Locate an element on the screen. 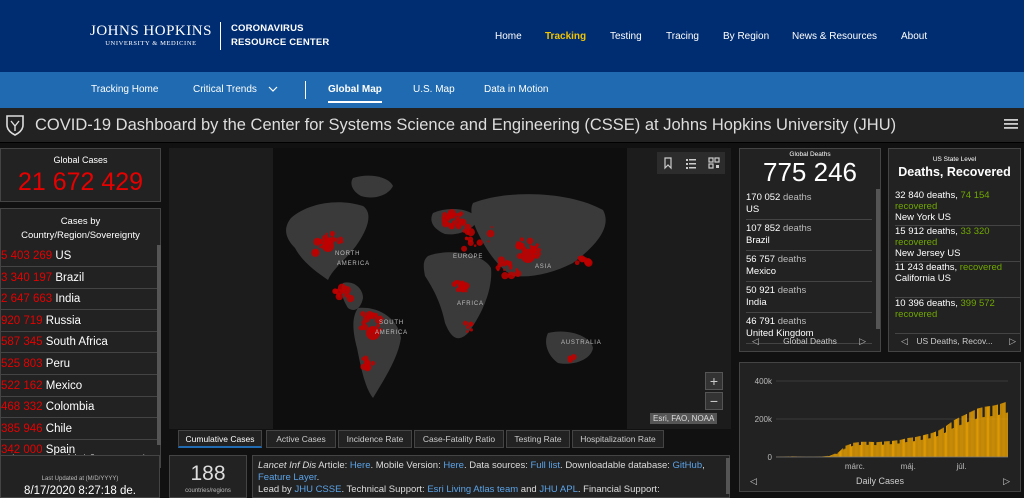 The height and width of the screenshot is (498, 1024). deaths-pager-prev-icon: ◁ is located at coordinates (755, 341).